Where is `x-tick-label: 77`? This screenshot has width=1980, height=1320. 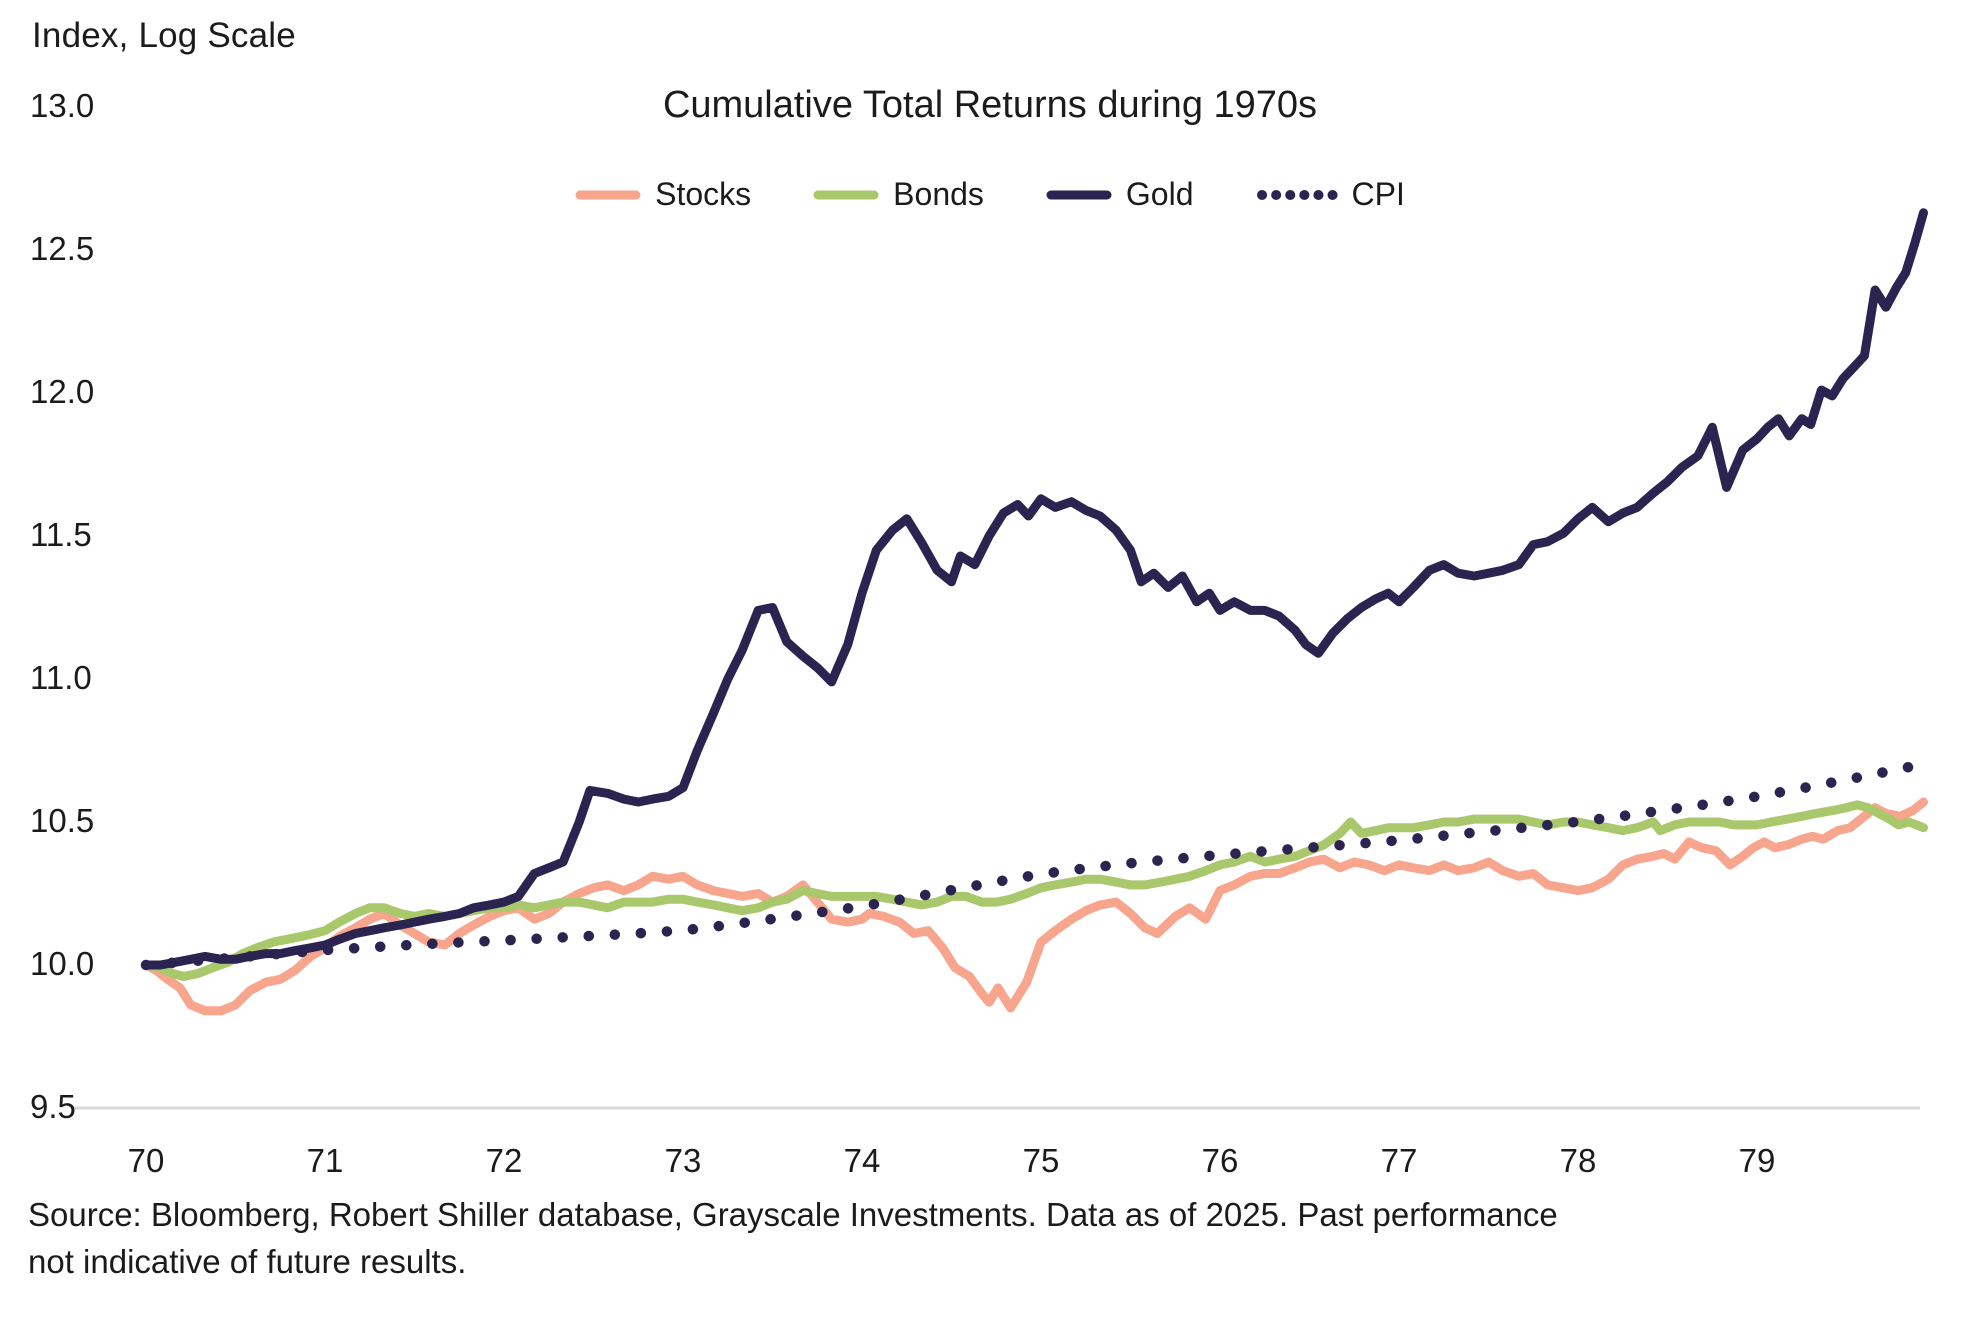
x-tick-label: 77 is located at coordinates (1399, 1160).